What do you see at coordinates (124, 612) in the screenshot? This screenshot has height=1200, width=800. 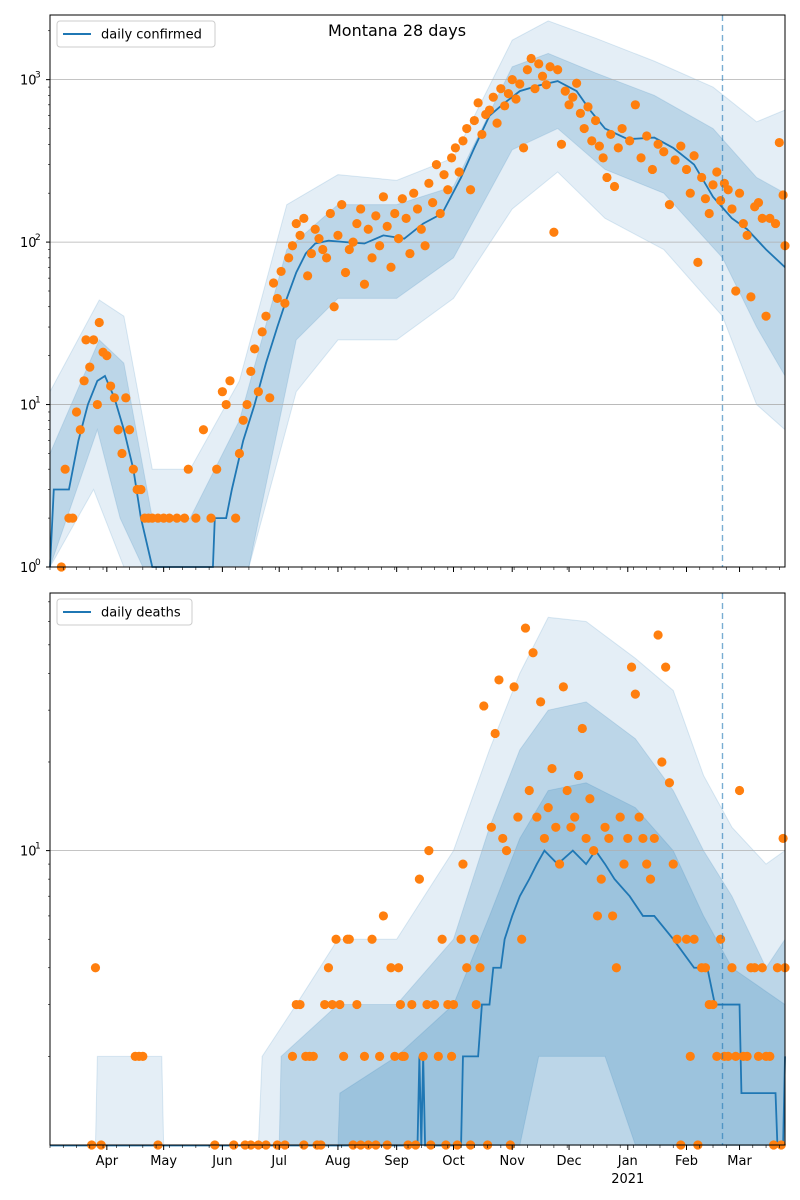 I see `deaths-legend-box` at bounding box center [124, 612].